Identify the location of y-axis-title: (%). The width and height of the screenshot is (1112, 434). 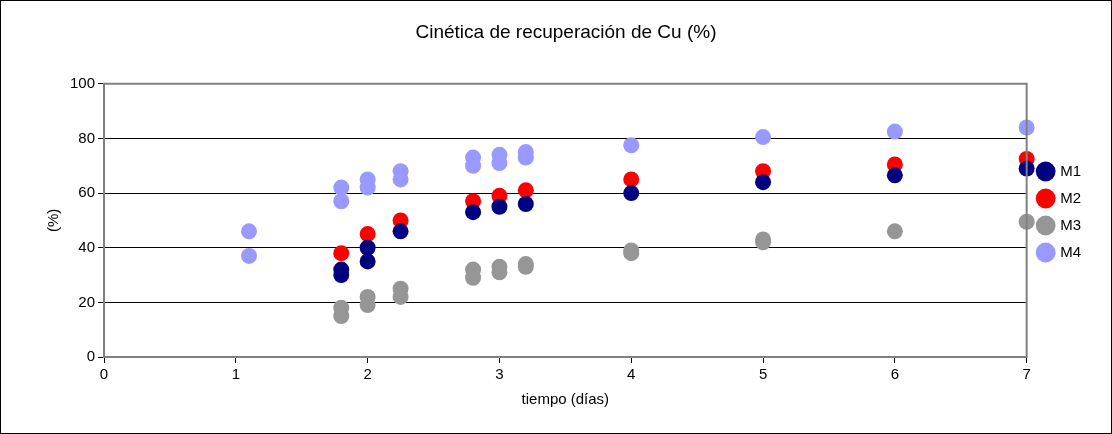
(53, 220).